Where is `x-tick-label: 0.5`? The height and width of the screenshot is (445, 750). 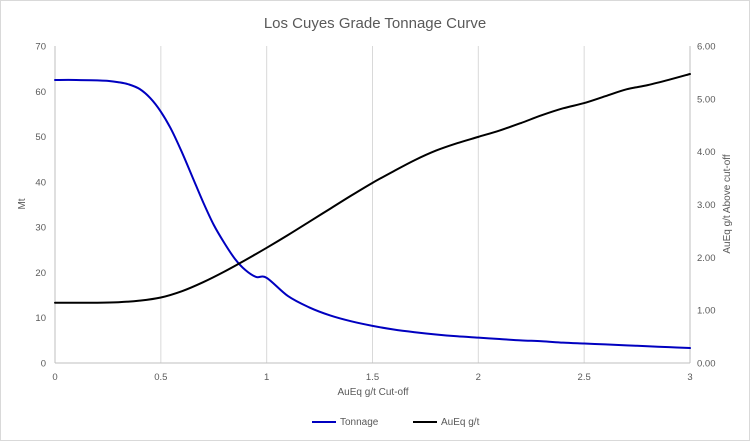
x-tick-label: 0.5 is located at coordinates (160, 377).